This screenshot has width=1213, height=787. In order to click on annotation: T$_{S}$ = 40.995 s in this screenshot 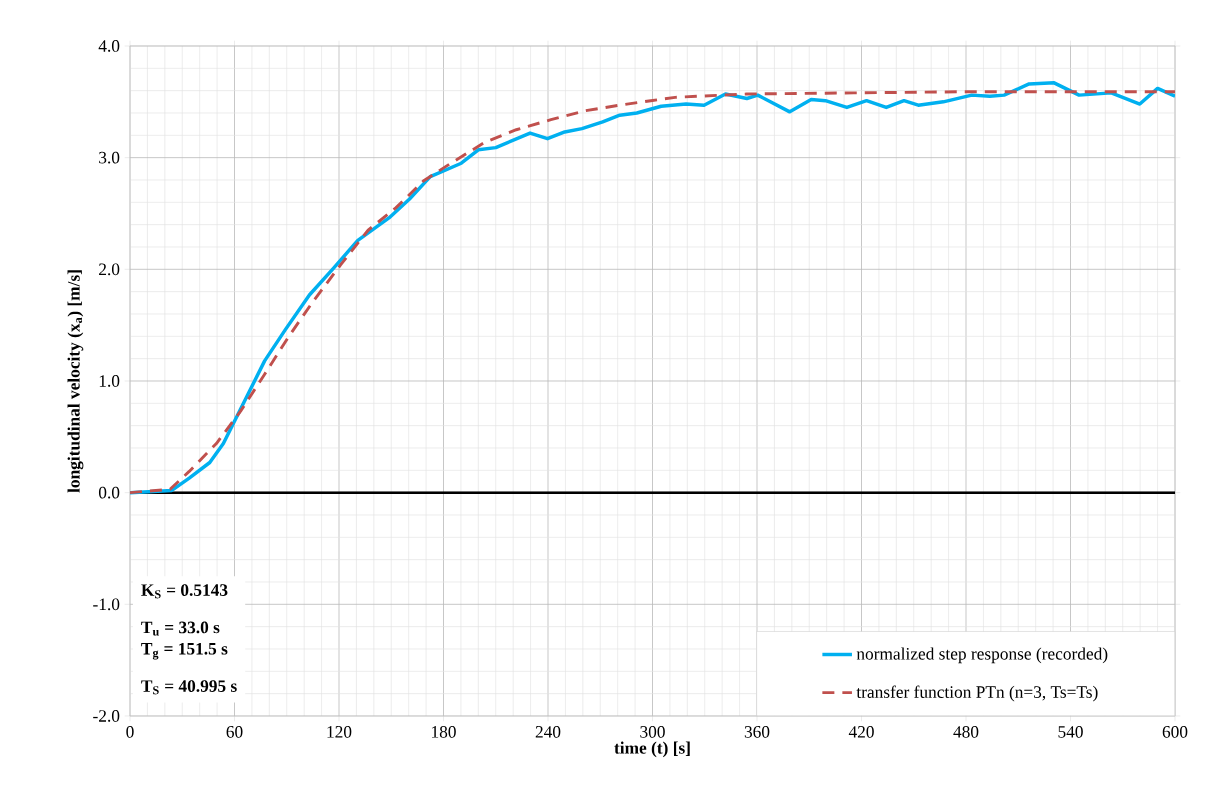, I will do `click(189, 687)`.